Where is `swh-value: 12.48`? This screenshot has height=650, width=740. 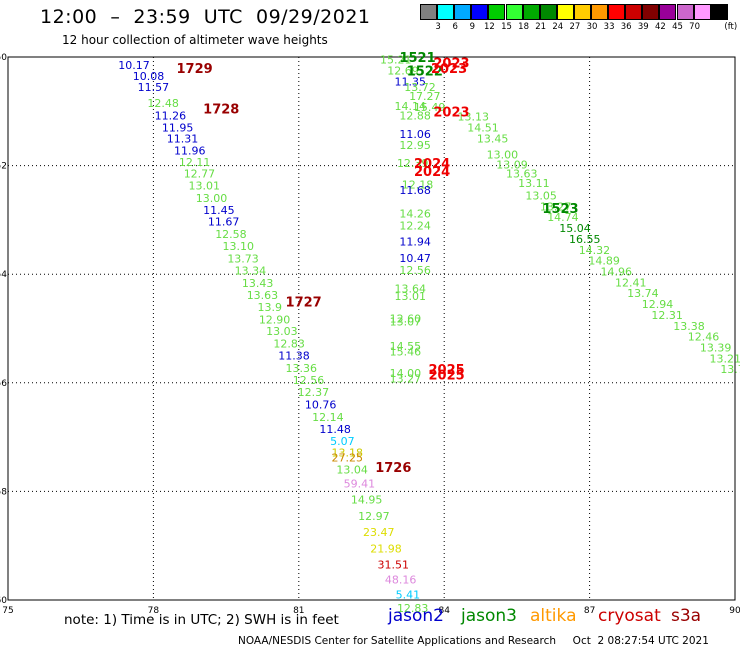 swh-value: 12.48 is located at coordinates (163, 103).